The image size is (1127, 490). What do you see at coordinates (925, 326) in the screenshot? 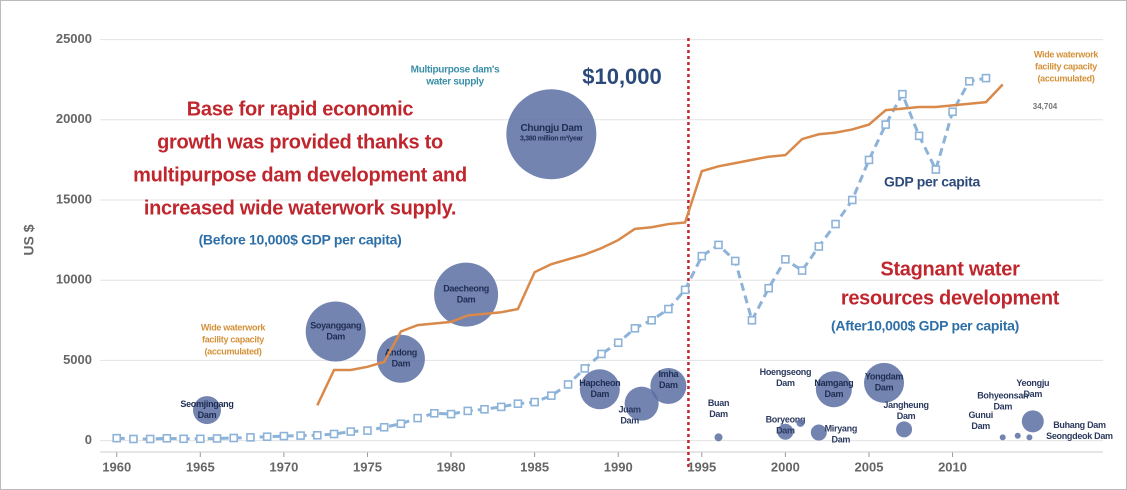
I see `annotation: (After10,000$ GDP per capita)` at bounding box center [925, 326].